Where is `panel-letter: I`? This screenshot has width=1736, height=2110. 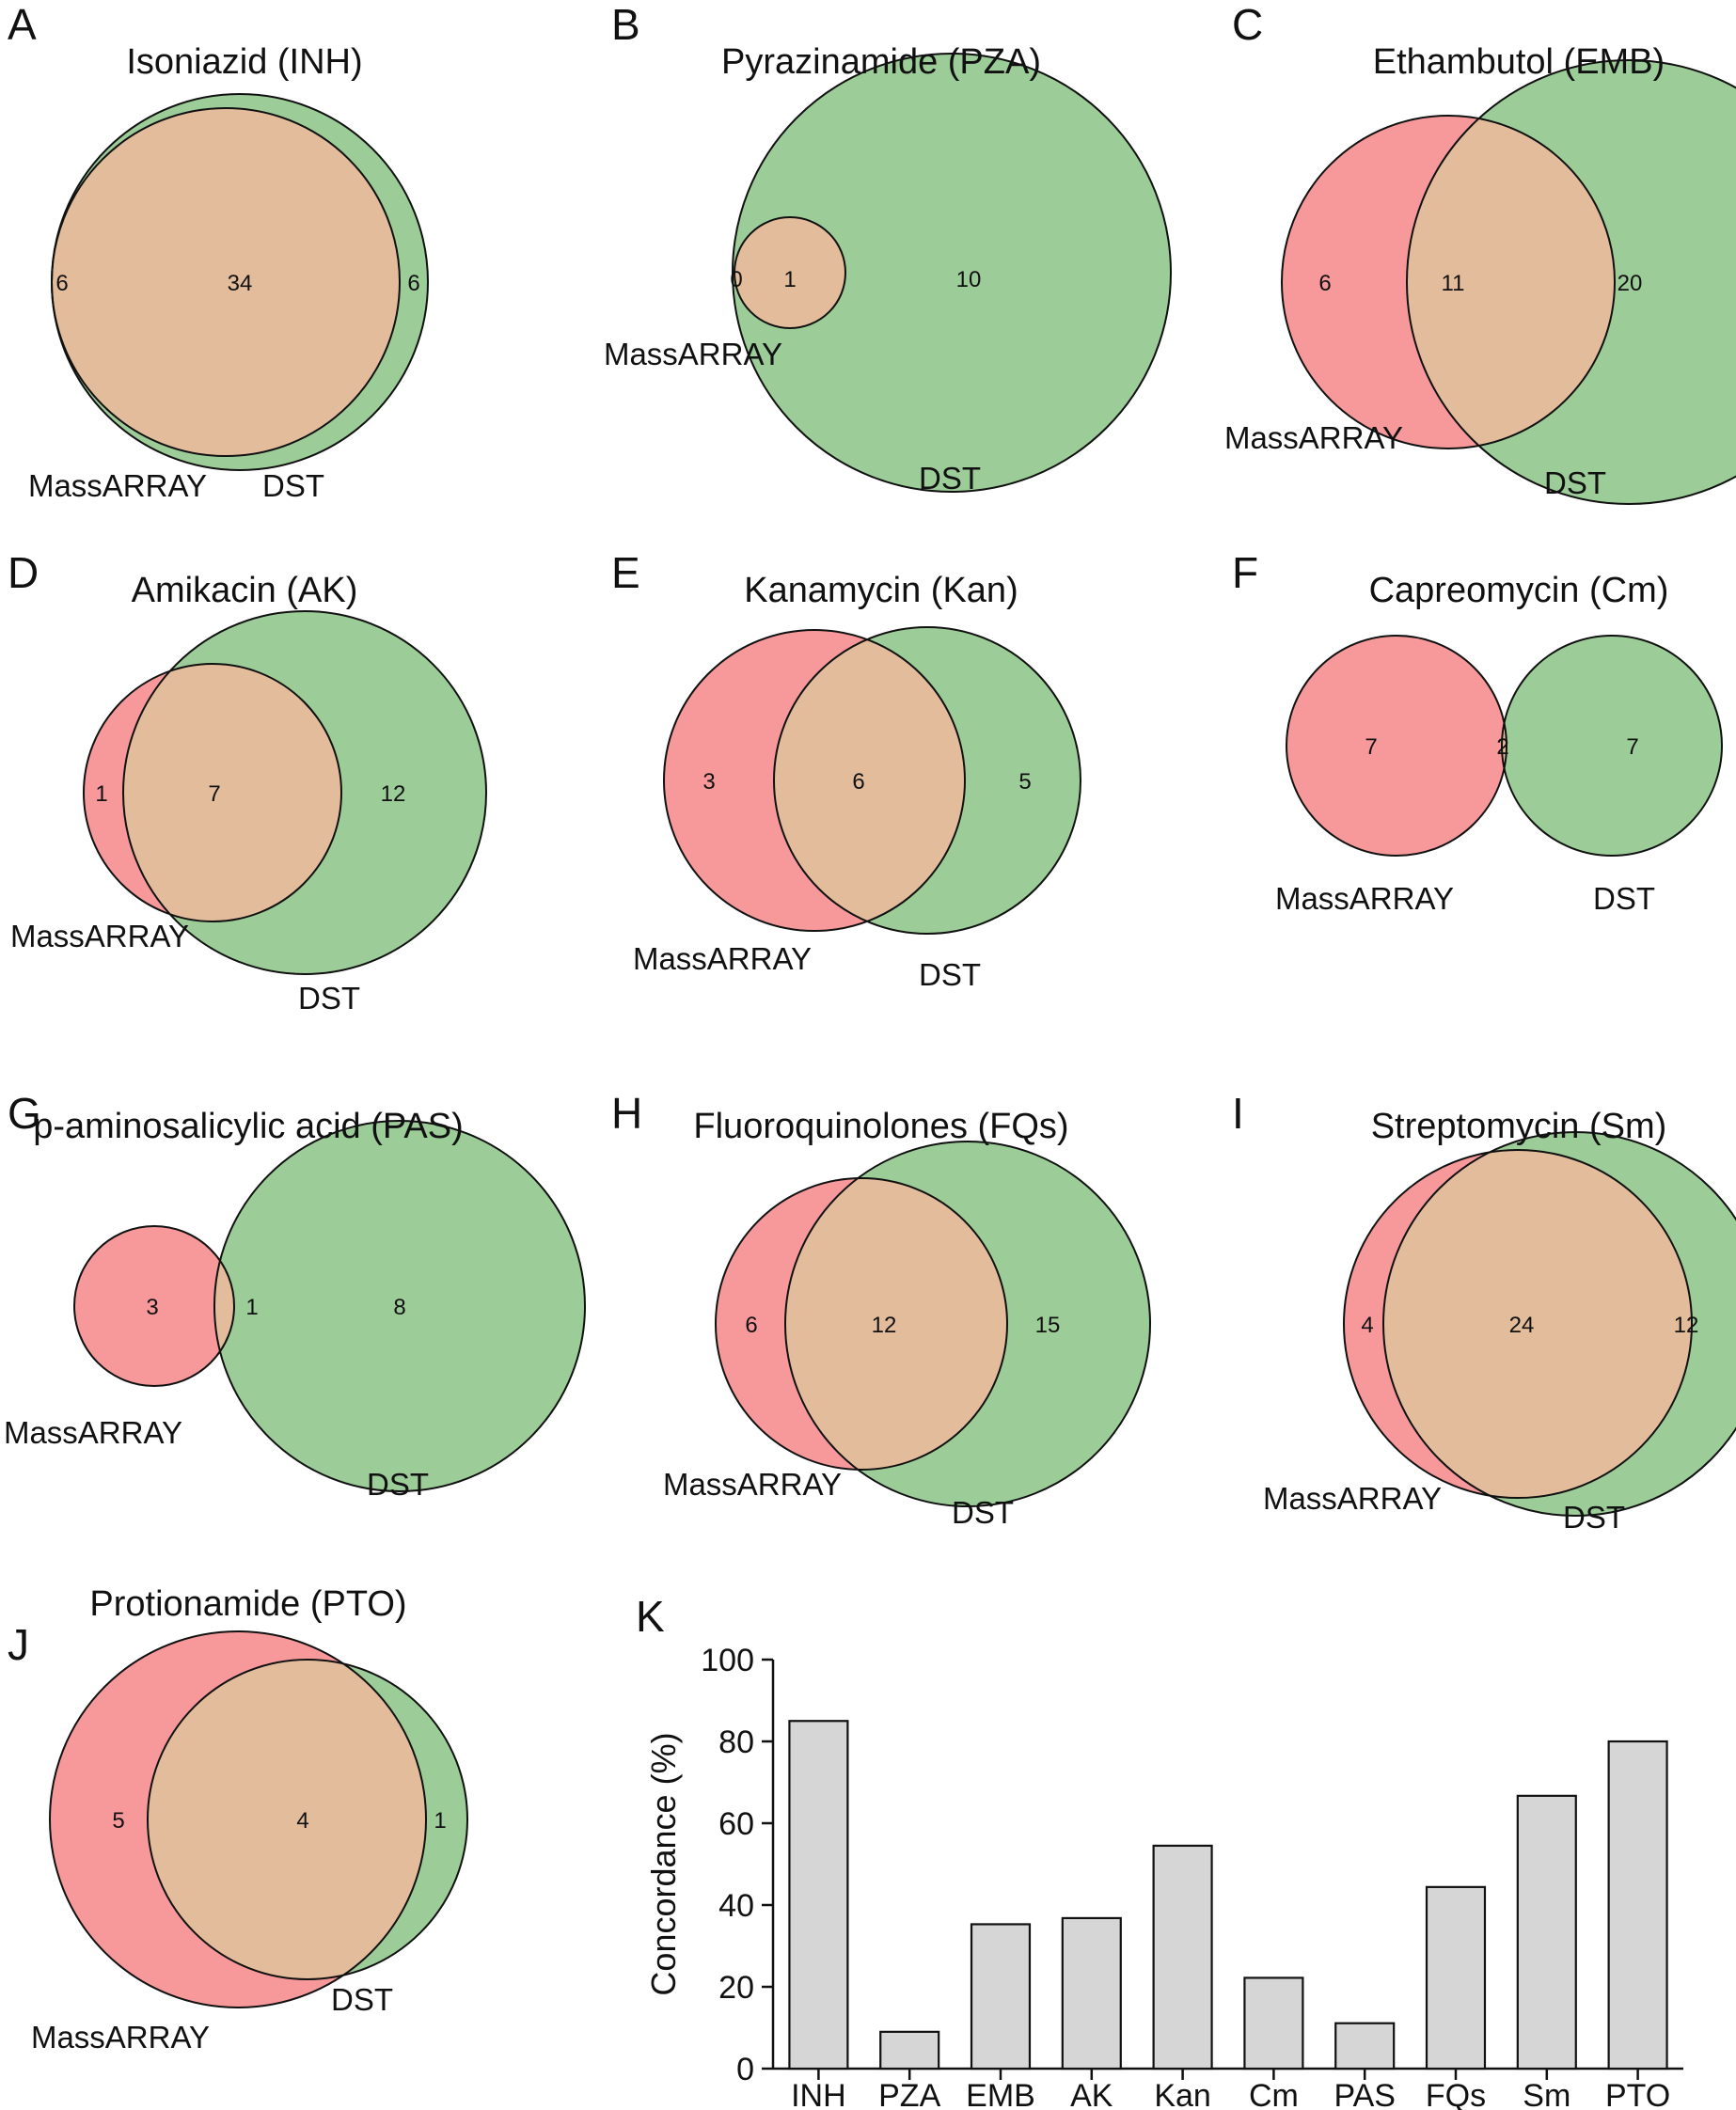 panel-letter: I is located at coordinates (1238, 1113).